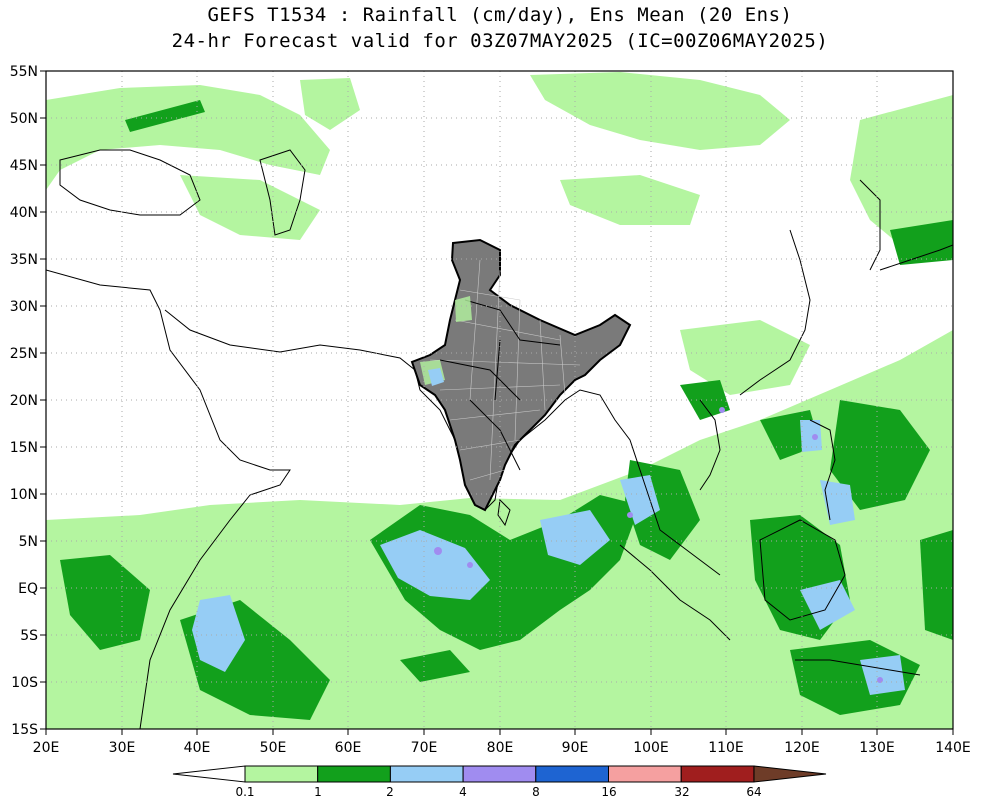 The image size is (1000, 800). What do you see at coordinates (197, 748) in the screenshot?
I see `lon-label: 40E` at bounding box center [197, 748].